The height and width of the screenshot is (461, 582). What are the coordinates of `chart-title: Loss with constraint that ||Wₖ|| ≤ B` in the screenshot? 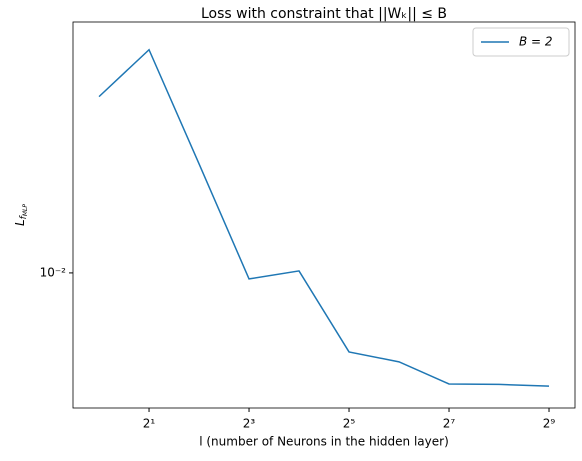 It's located at (324, 14).